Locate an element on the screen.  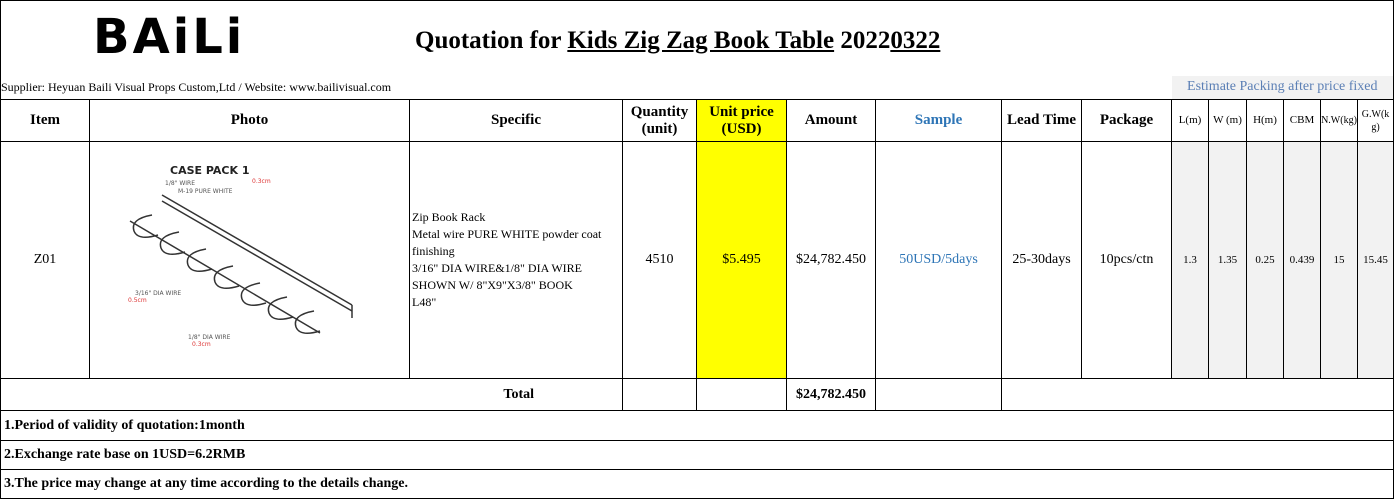
note-row: 2.Exchange rate base on 1USD=6.2RMB is located at coordinates (697, 455).